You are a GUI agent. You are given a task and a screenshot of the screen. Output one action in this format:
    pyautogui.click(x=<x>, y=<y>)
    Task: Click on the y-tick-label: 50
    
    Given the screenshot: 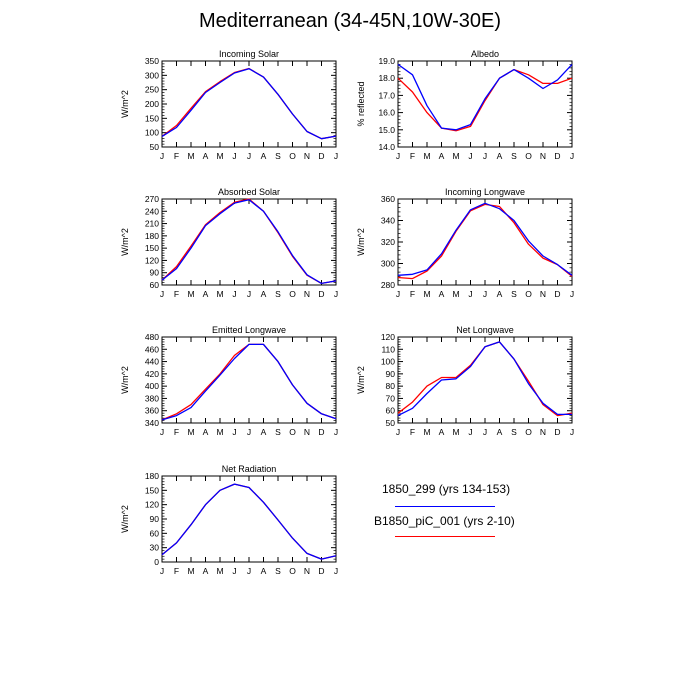 What is the action you would take?
    pyautogui.click(x=155, y=147)
    